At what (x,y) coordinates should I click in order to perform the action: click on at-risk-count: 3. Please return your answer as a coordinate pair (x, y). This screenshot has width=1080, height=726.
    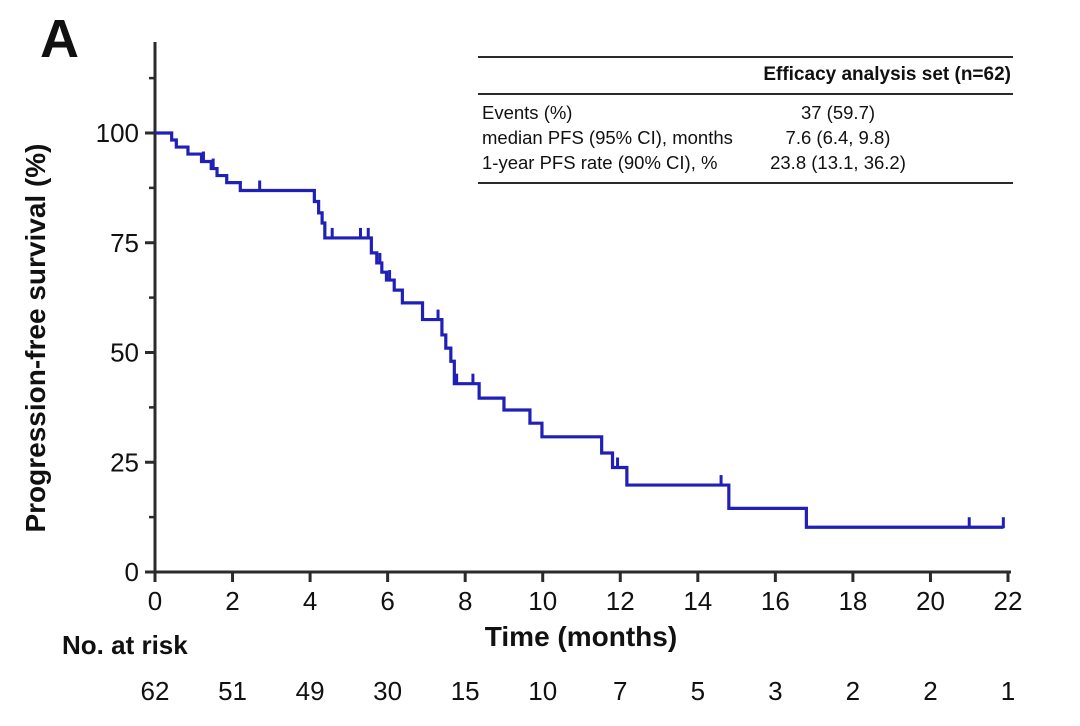
    Looking at the image, I should click on (775, 691).